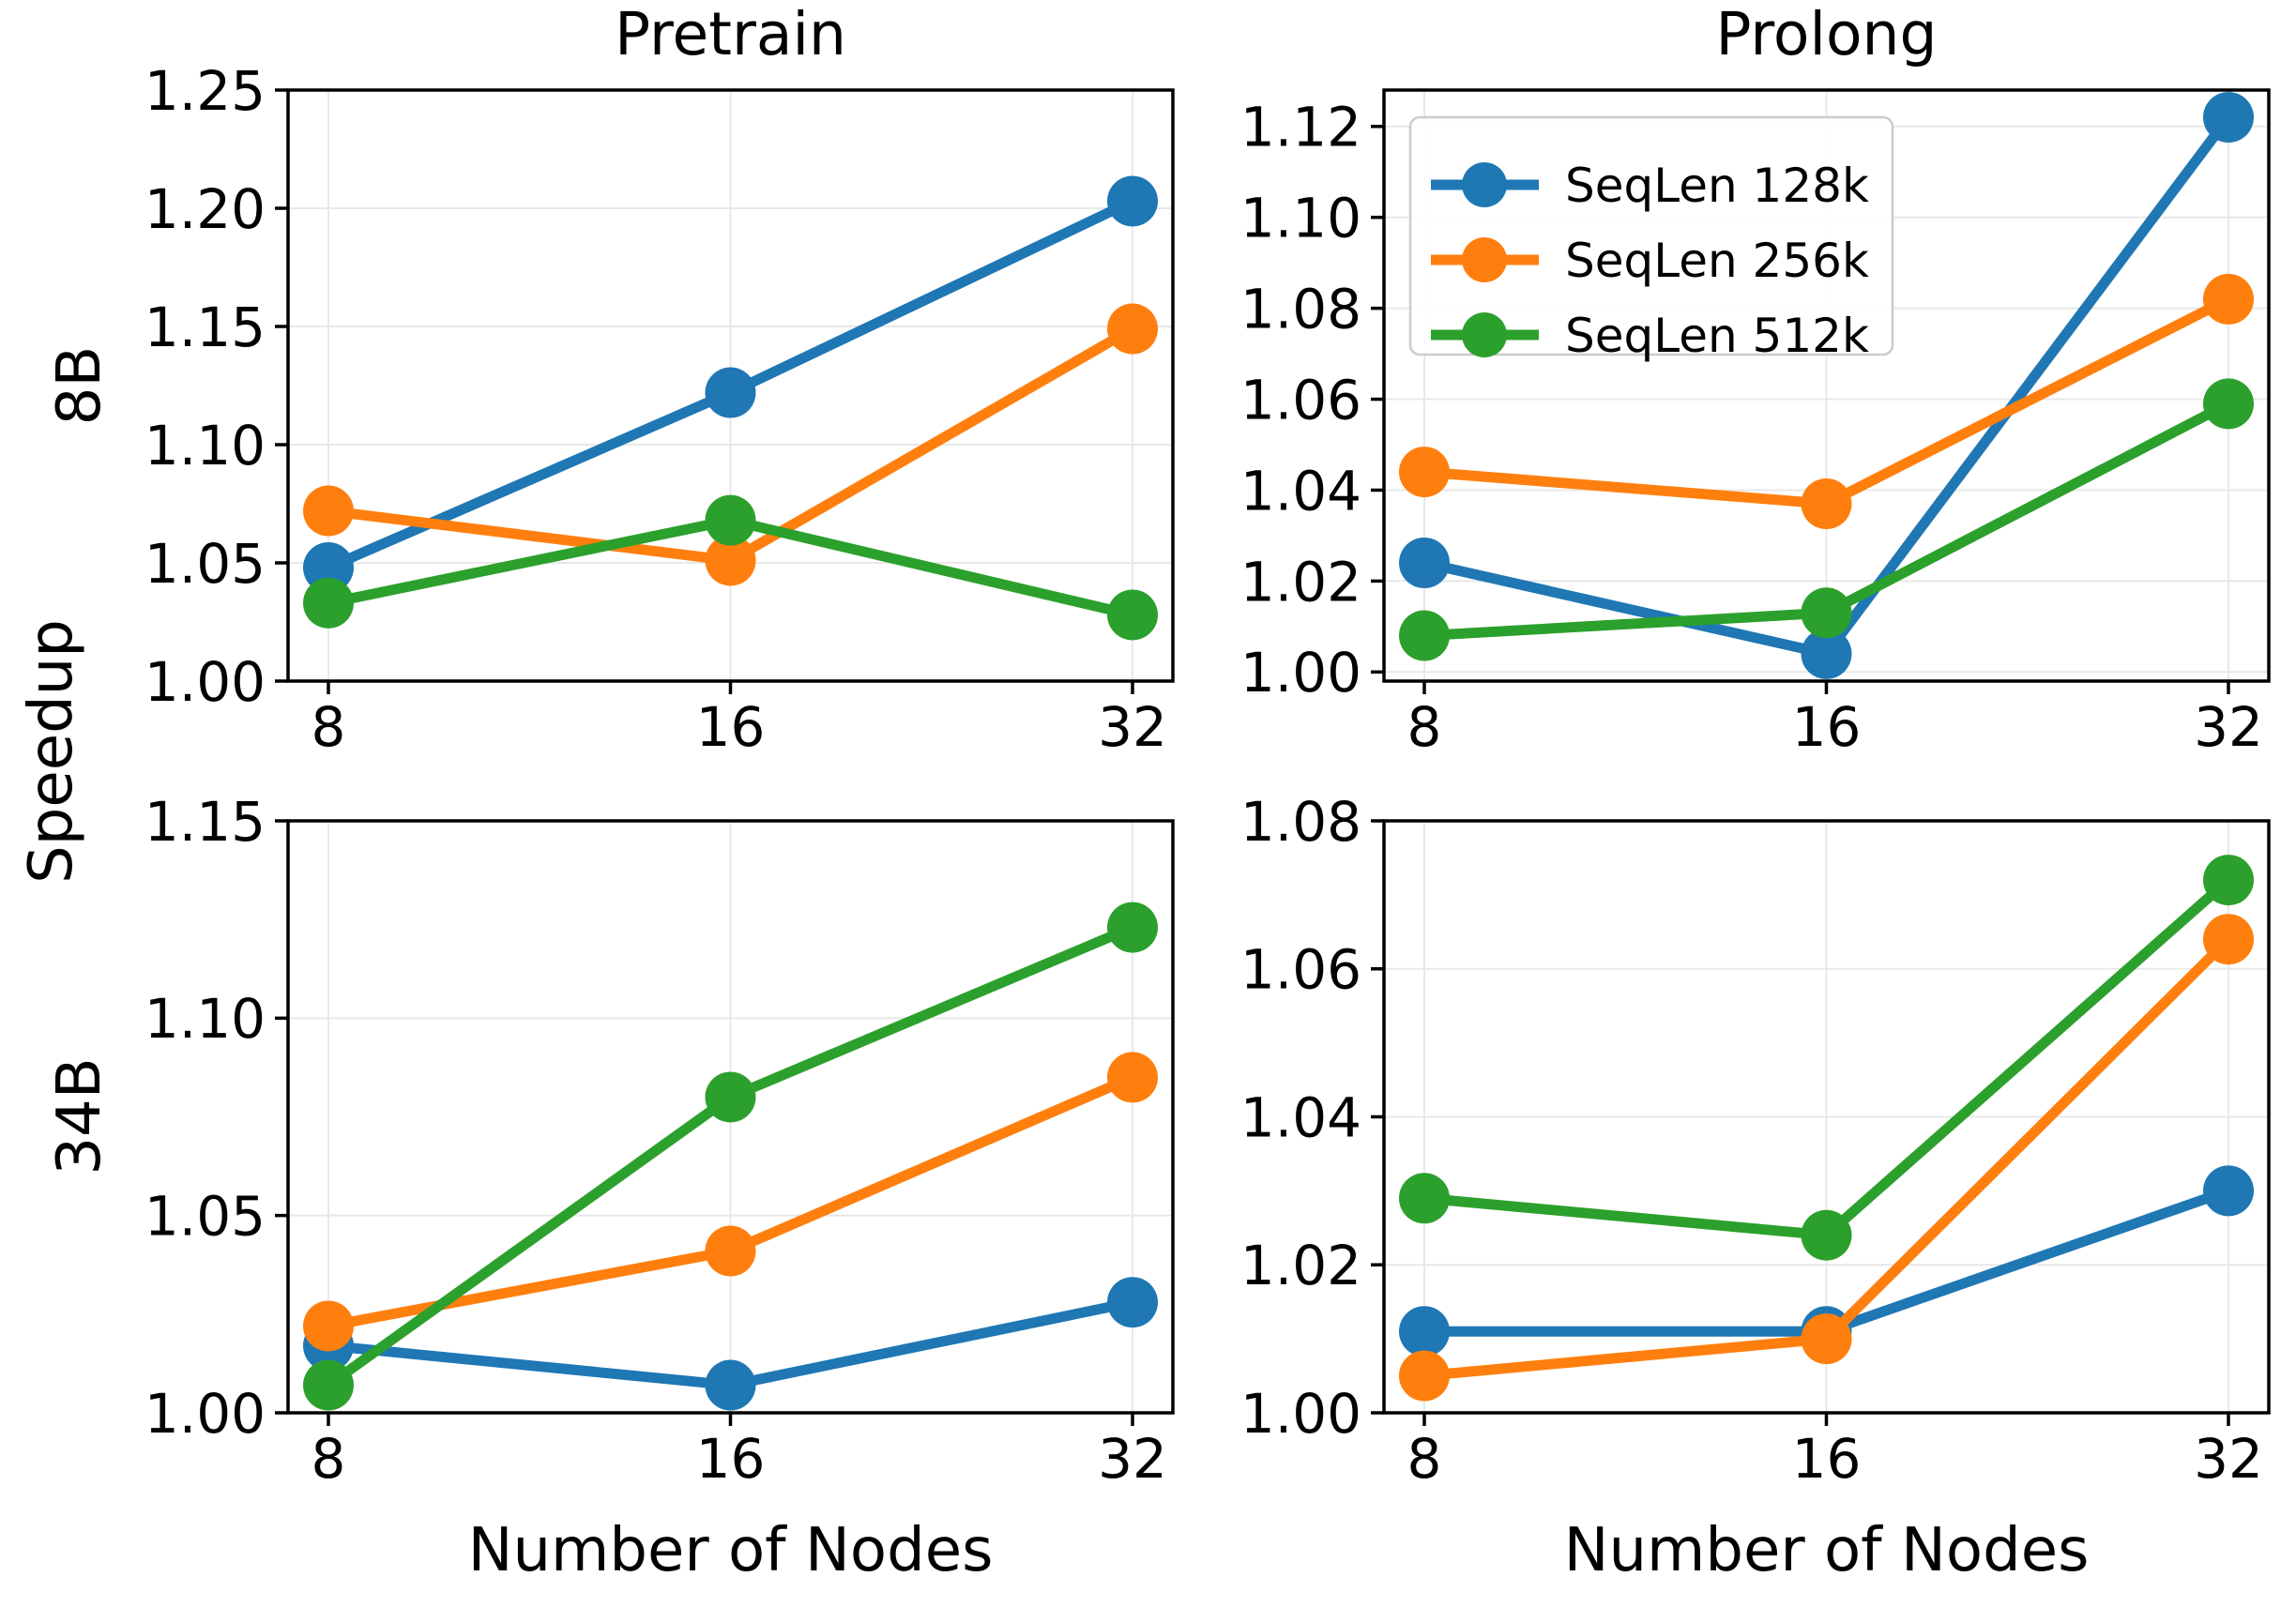 The height and width of the screenshot is (1607, 2296). Describe the element at coordinates (205, 327) in the screenshot. I see `y-tick-label: 1.15` at that location.